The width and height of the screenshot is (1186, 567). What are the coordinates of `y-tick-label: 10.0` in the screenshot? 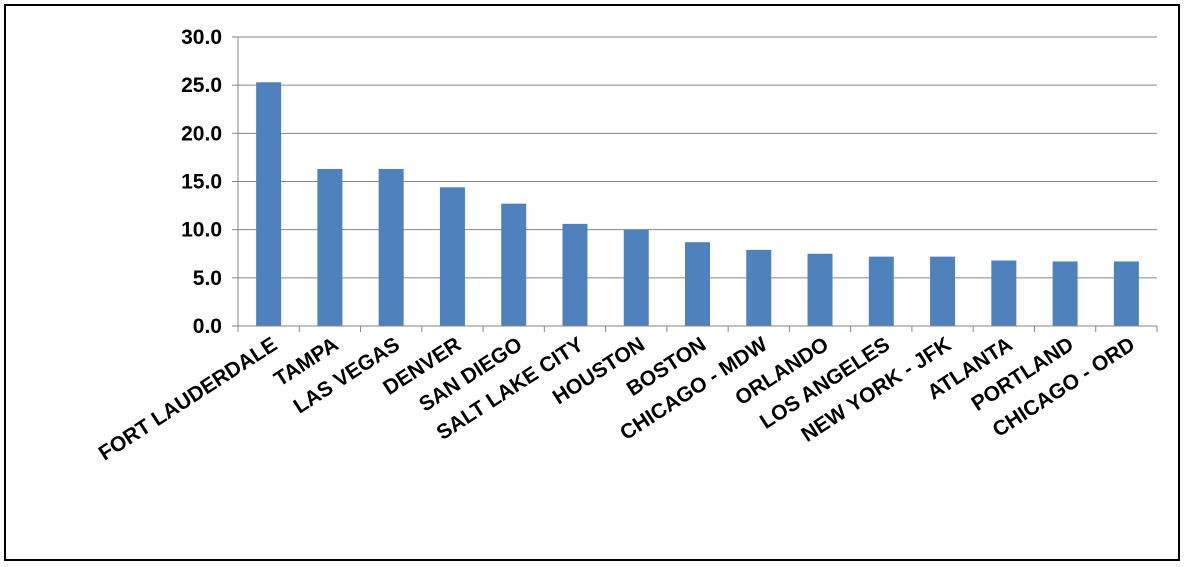 It's located at (201, 230).